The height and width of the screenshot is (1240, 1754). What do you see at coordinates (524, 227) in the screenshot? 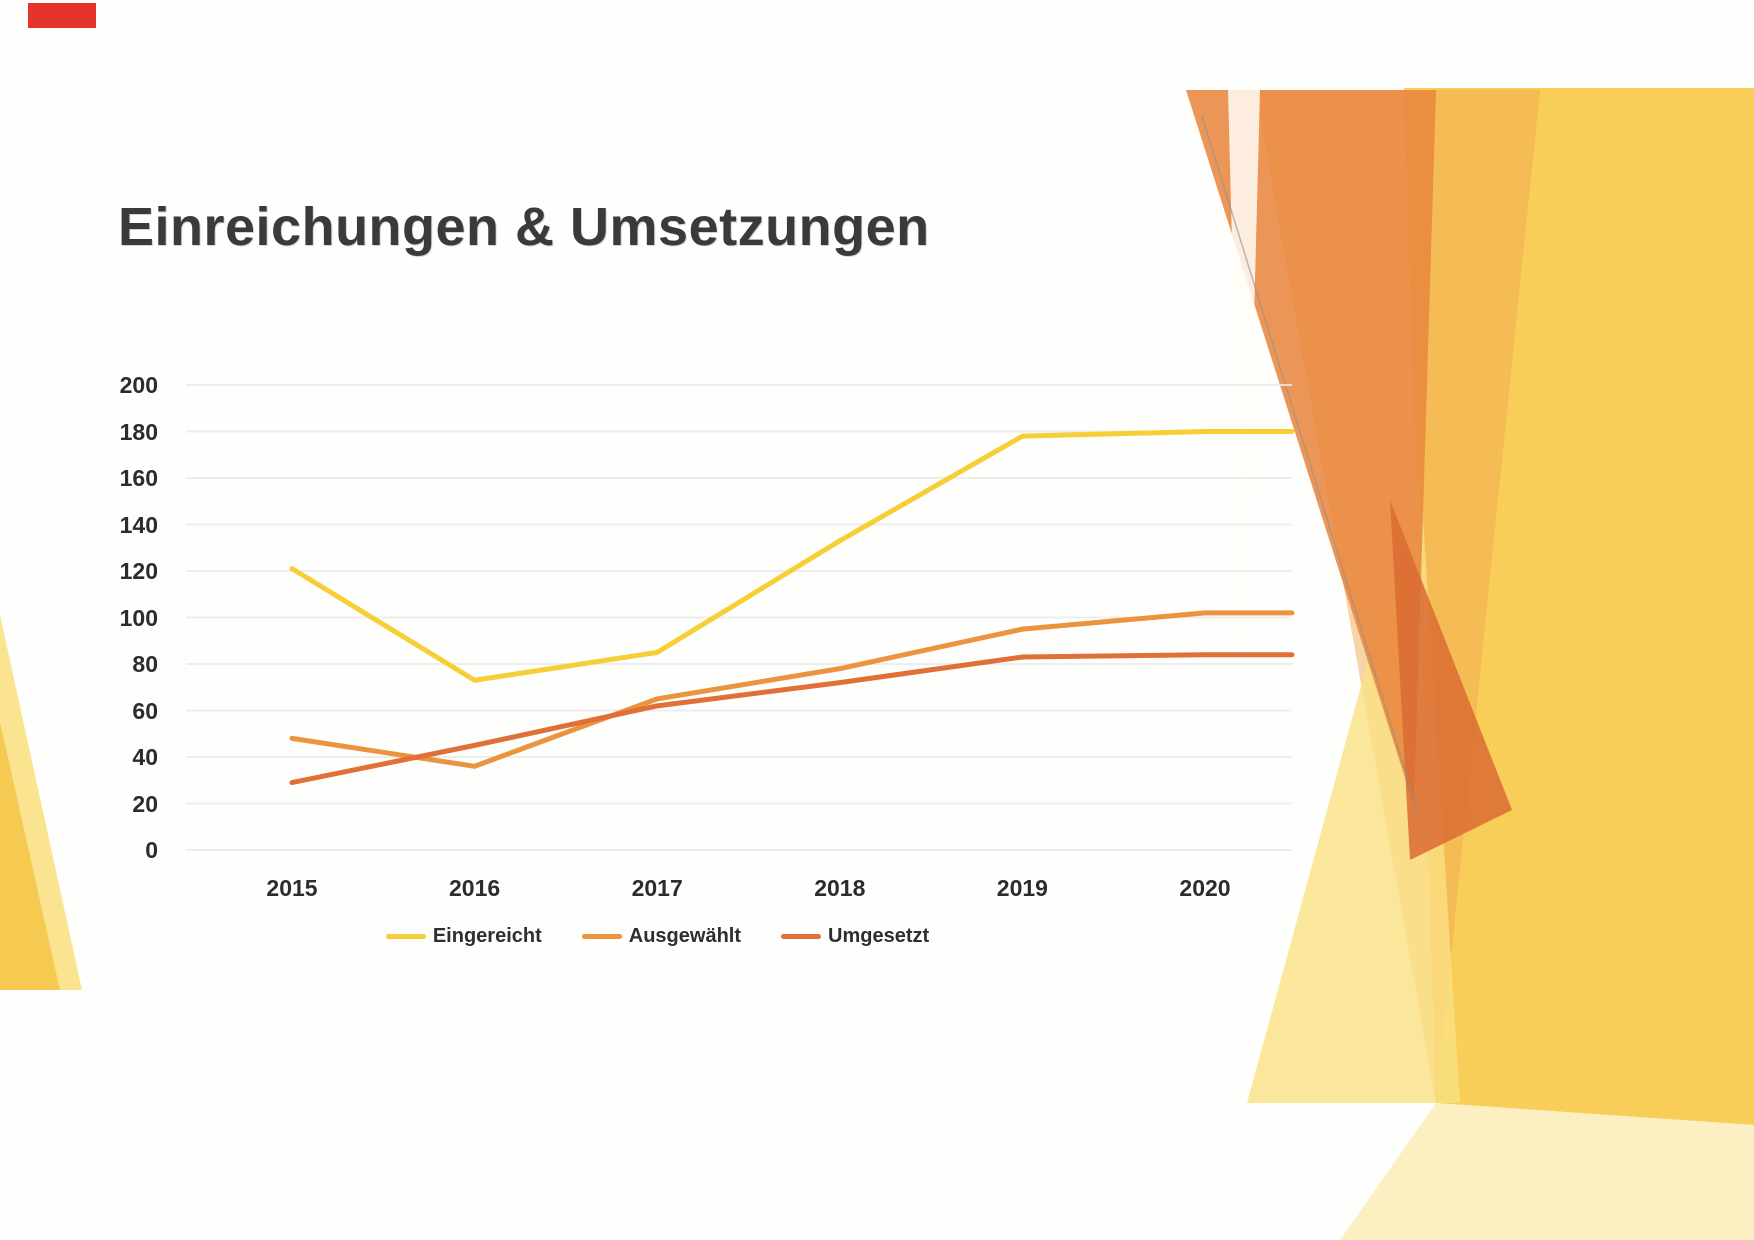
I see `slide-title: Einreichungen & Umsetzungen` at bounding box center [524, 227].